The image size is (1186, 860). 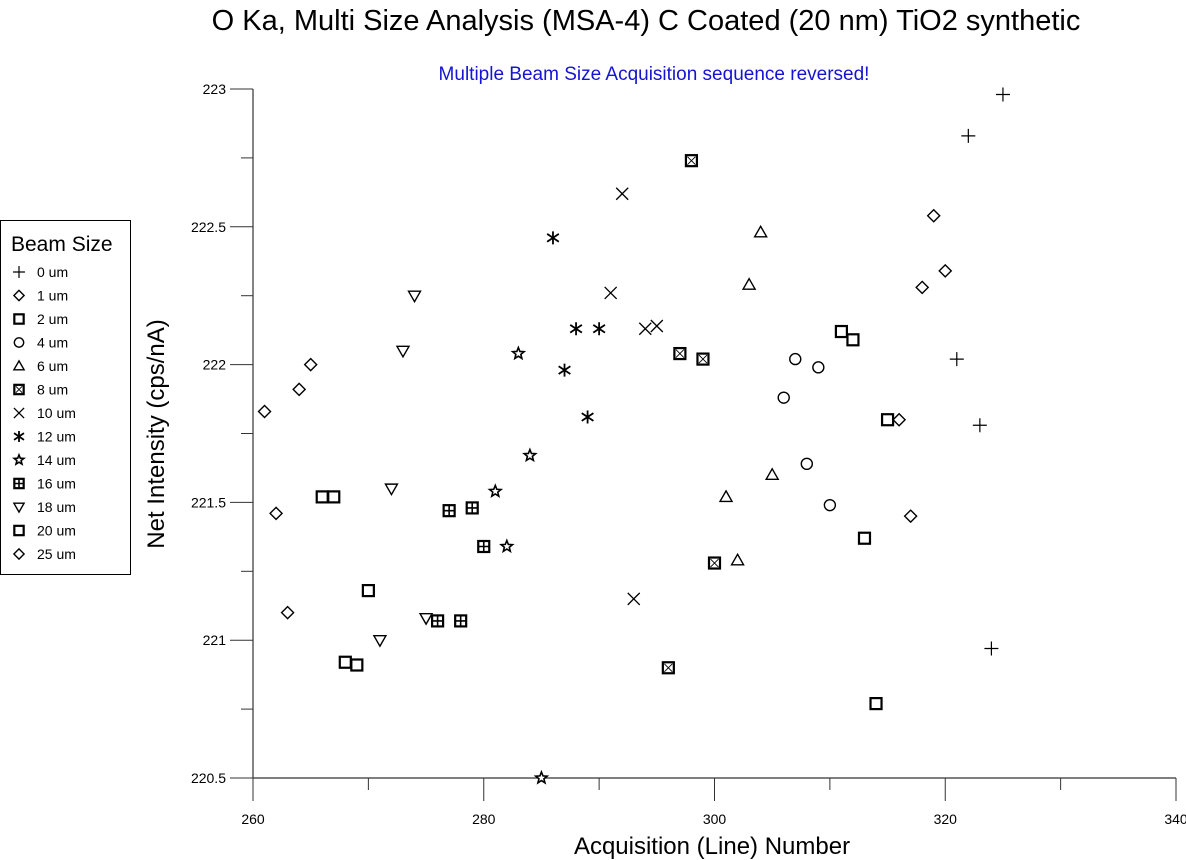 What do you see at coordinates (56, 460) in the screenshot?
I see `legend-label: 14 um` at bounding box center [56, 460].